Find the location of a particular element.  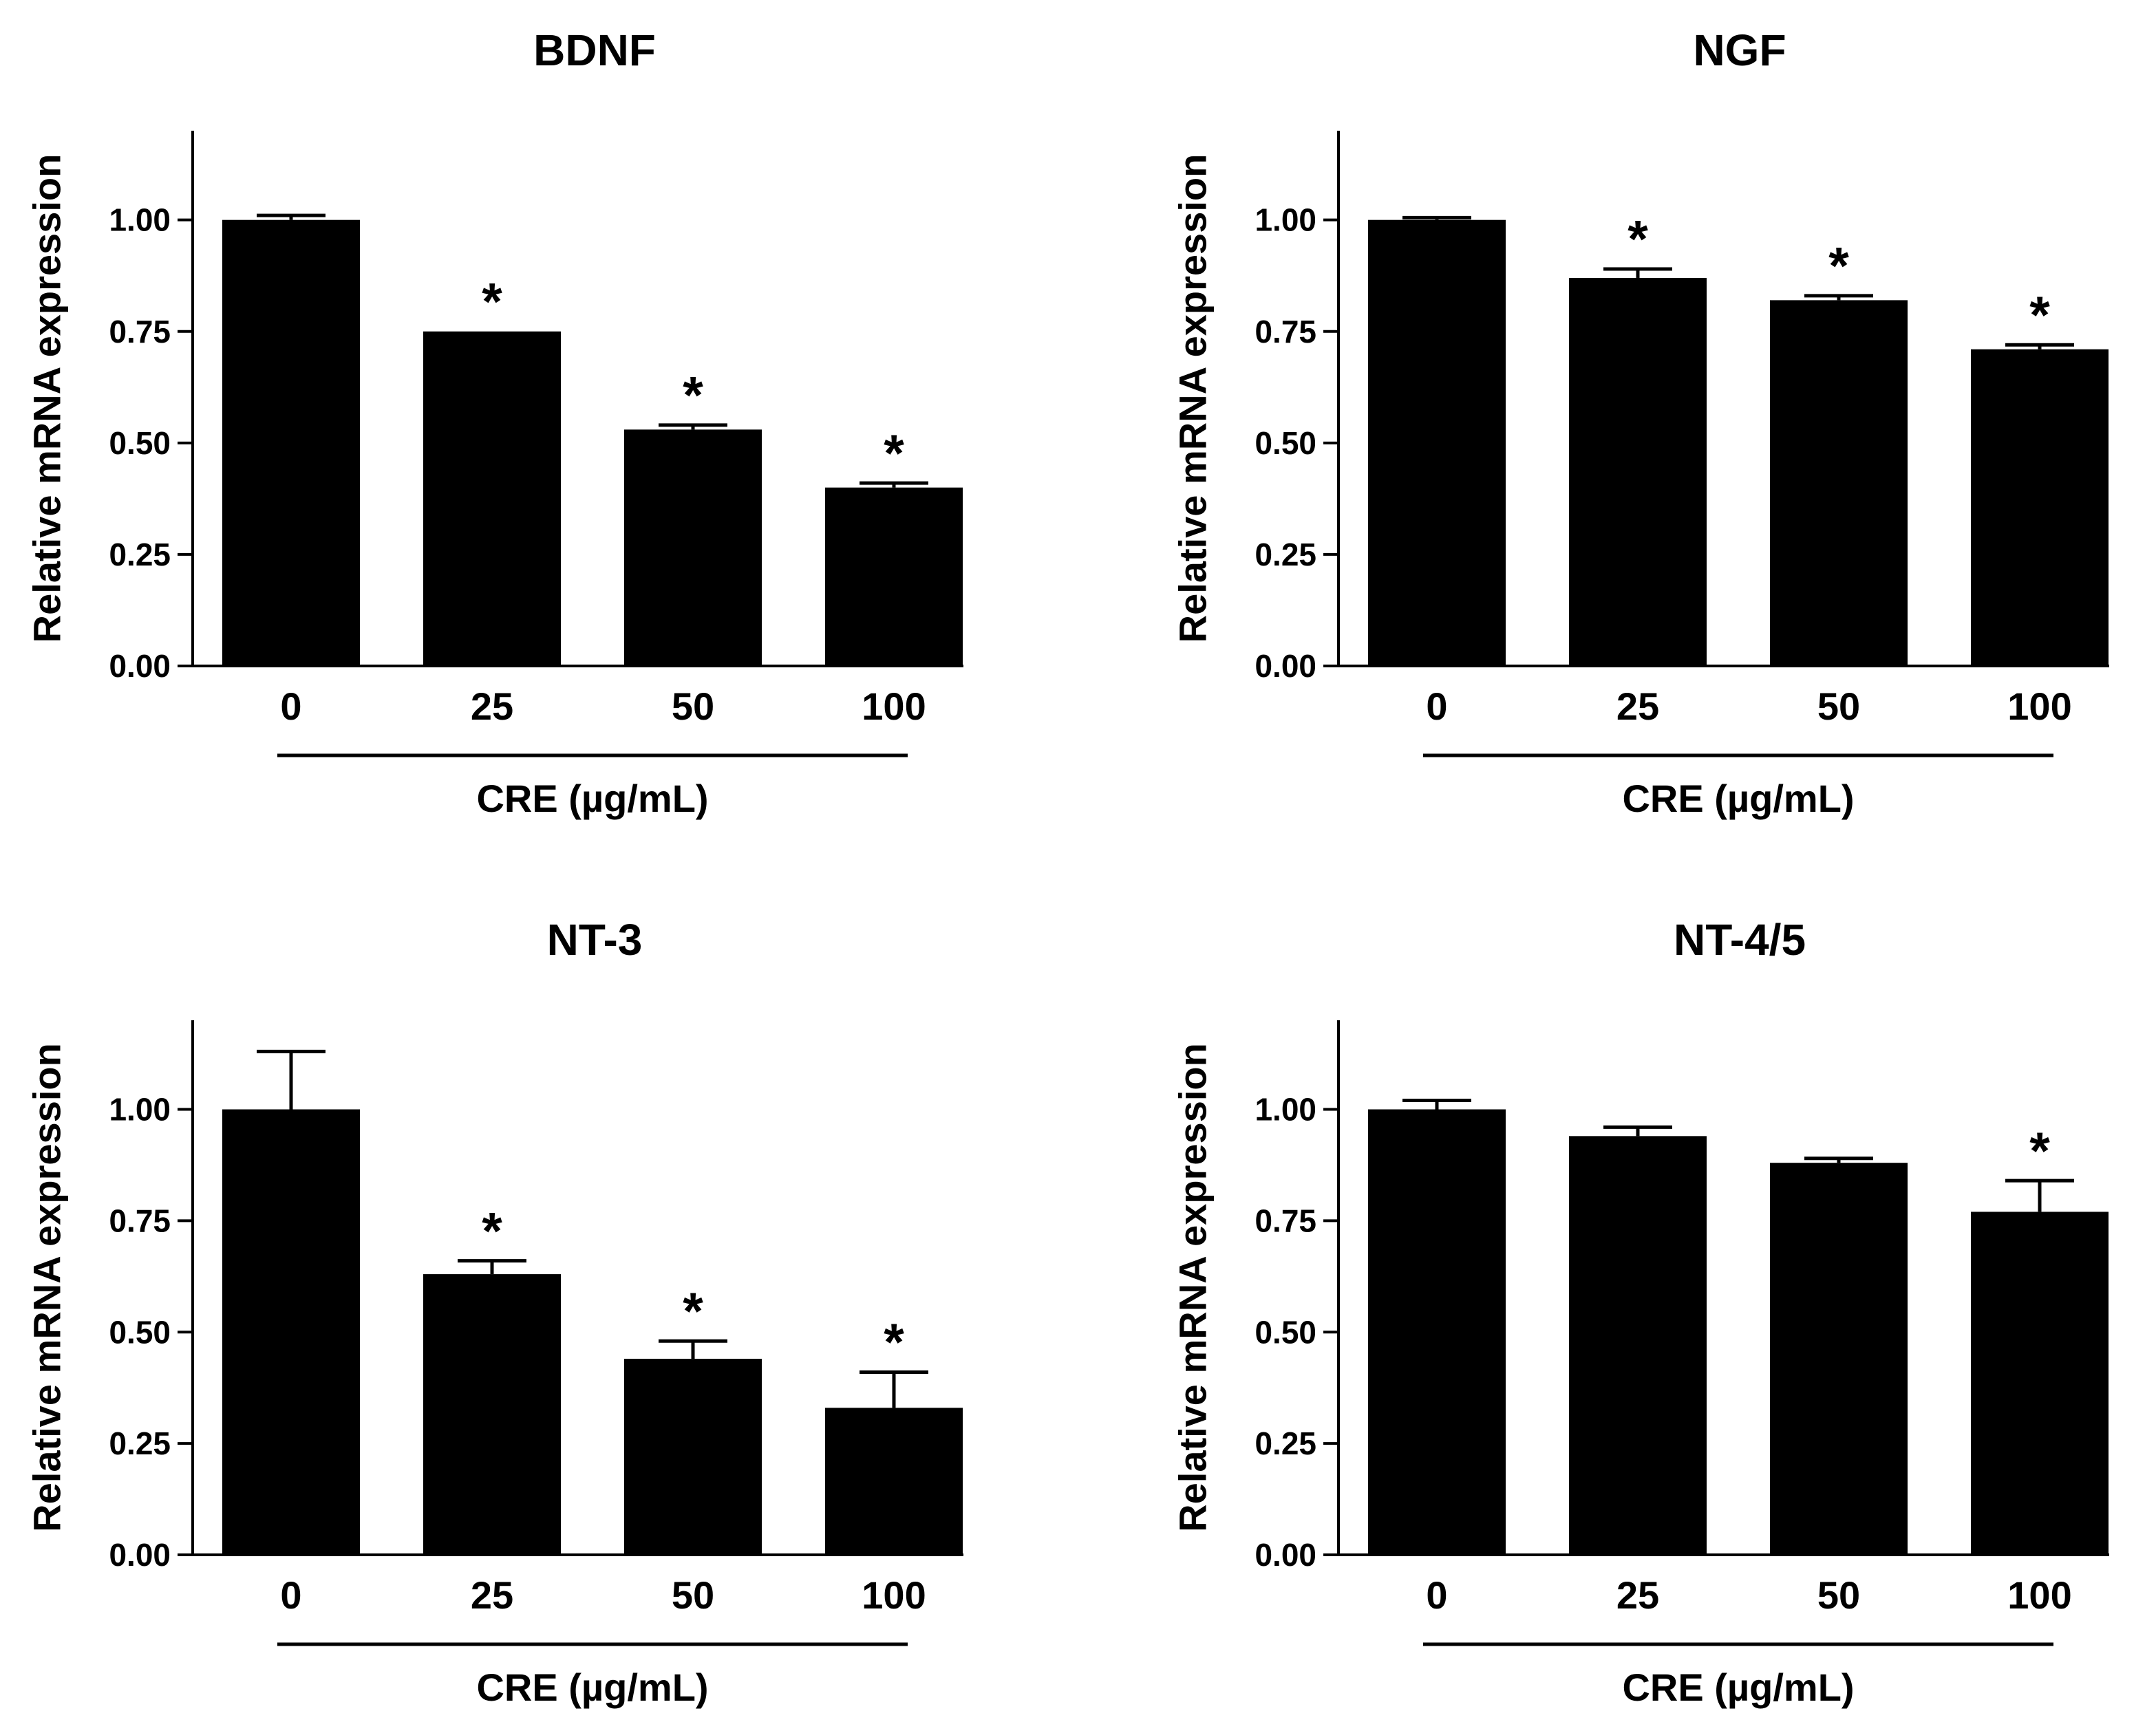

chart-title: NGF is located at coordinates (1739, 50).